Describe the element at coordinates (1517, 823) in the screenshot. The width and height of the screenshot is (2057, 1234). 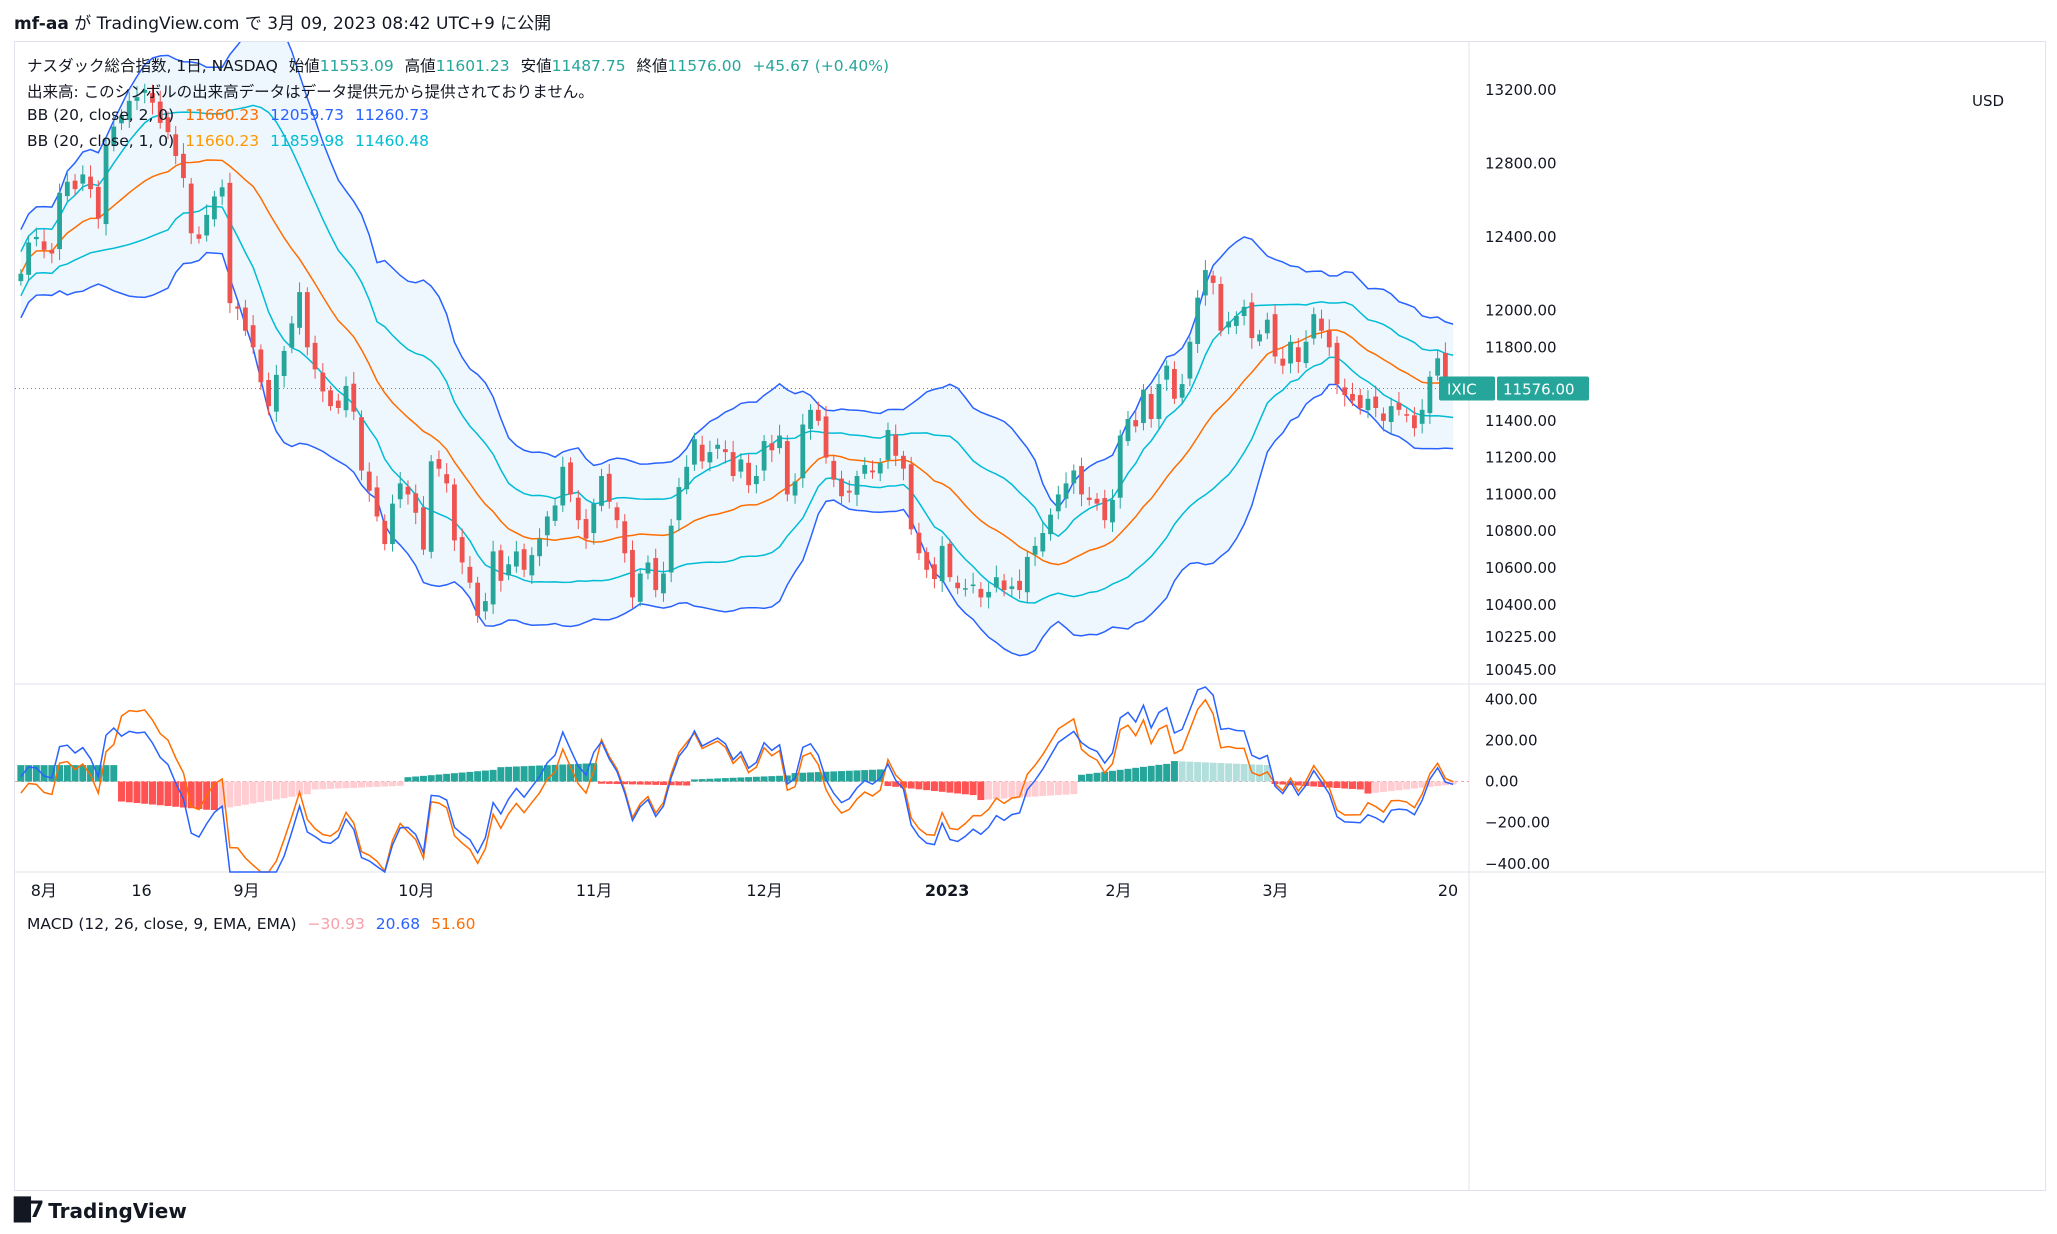
I see `macd-tick-3: −200.00` at that location.